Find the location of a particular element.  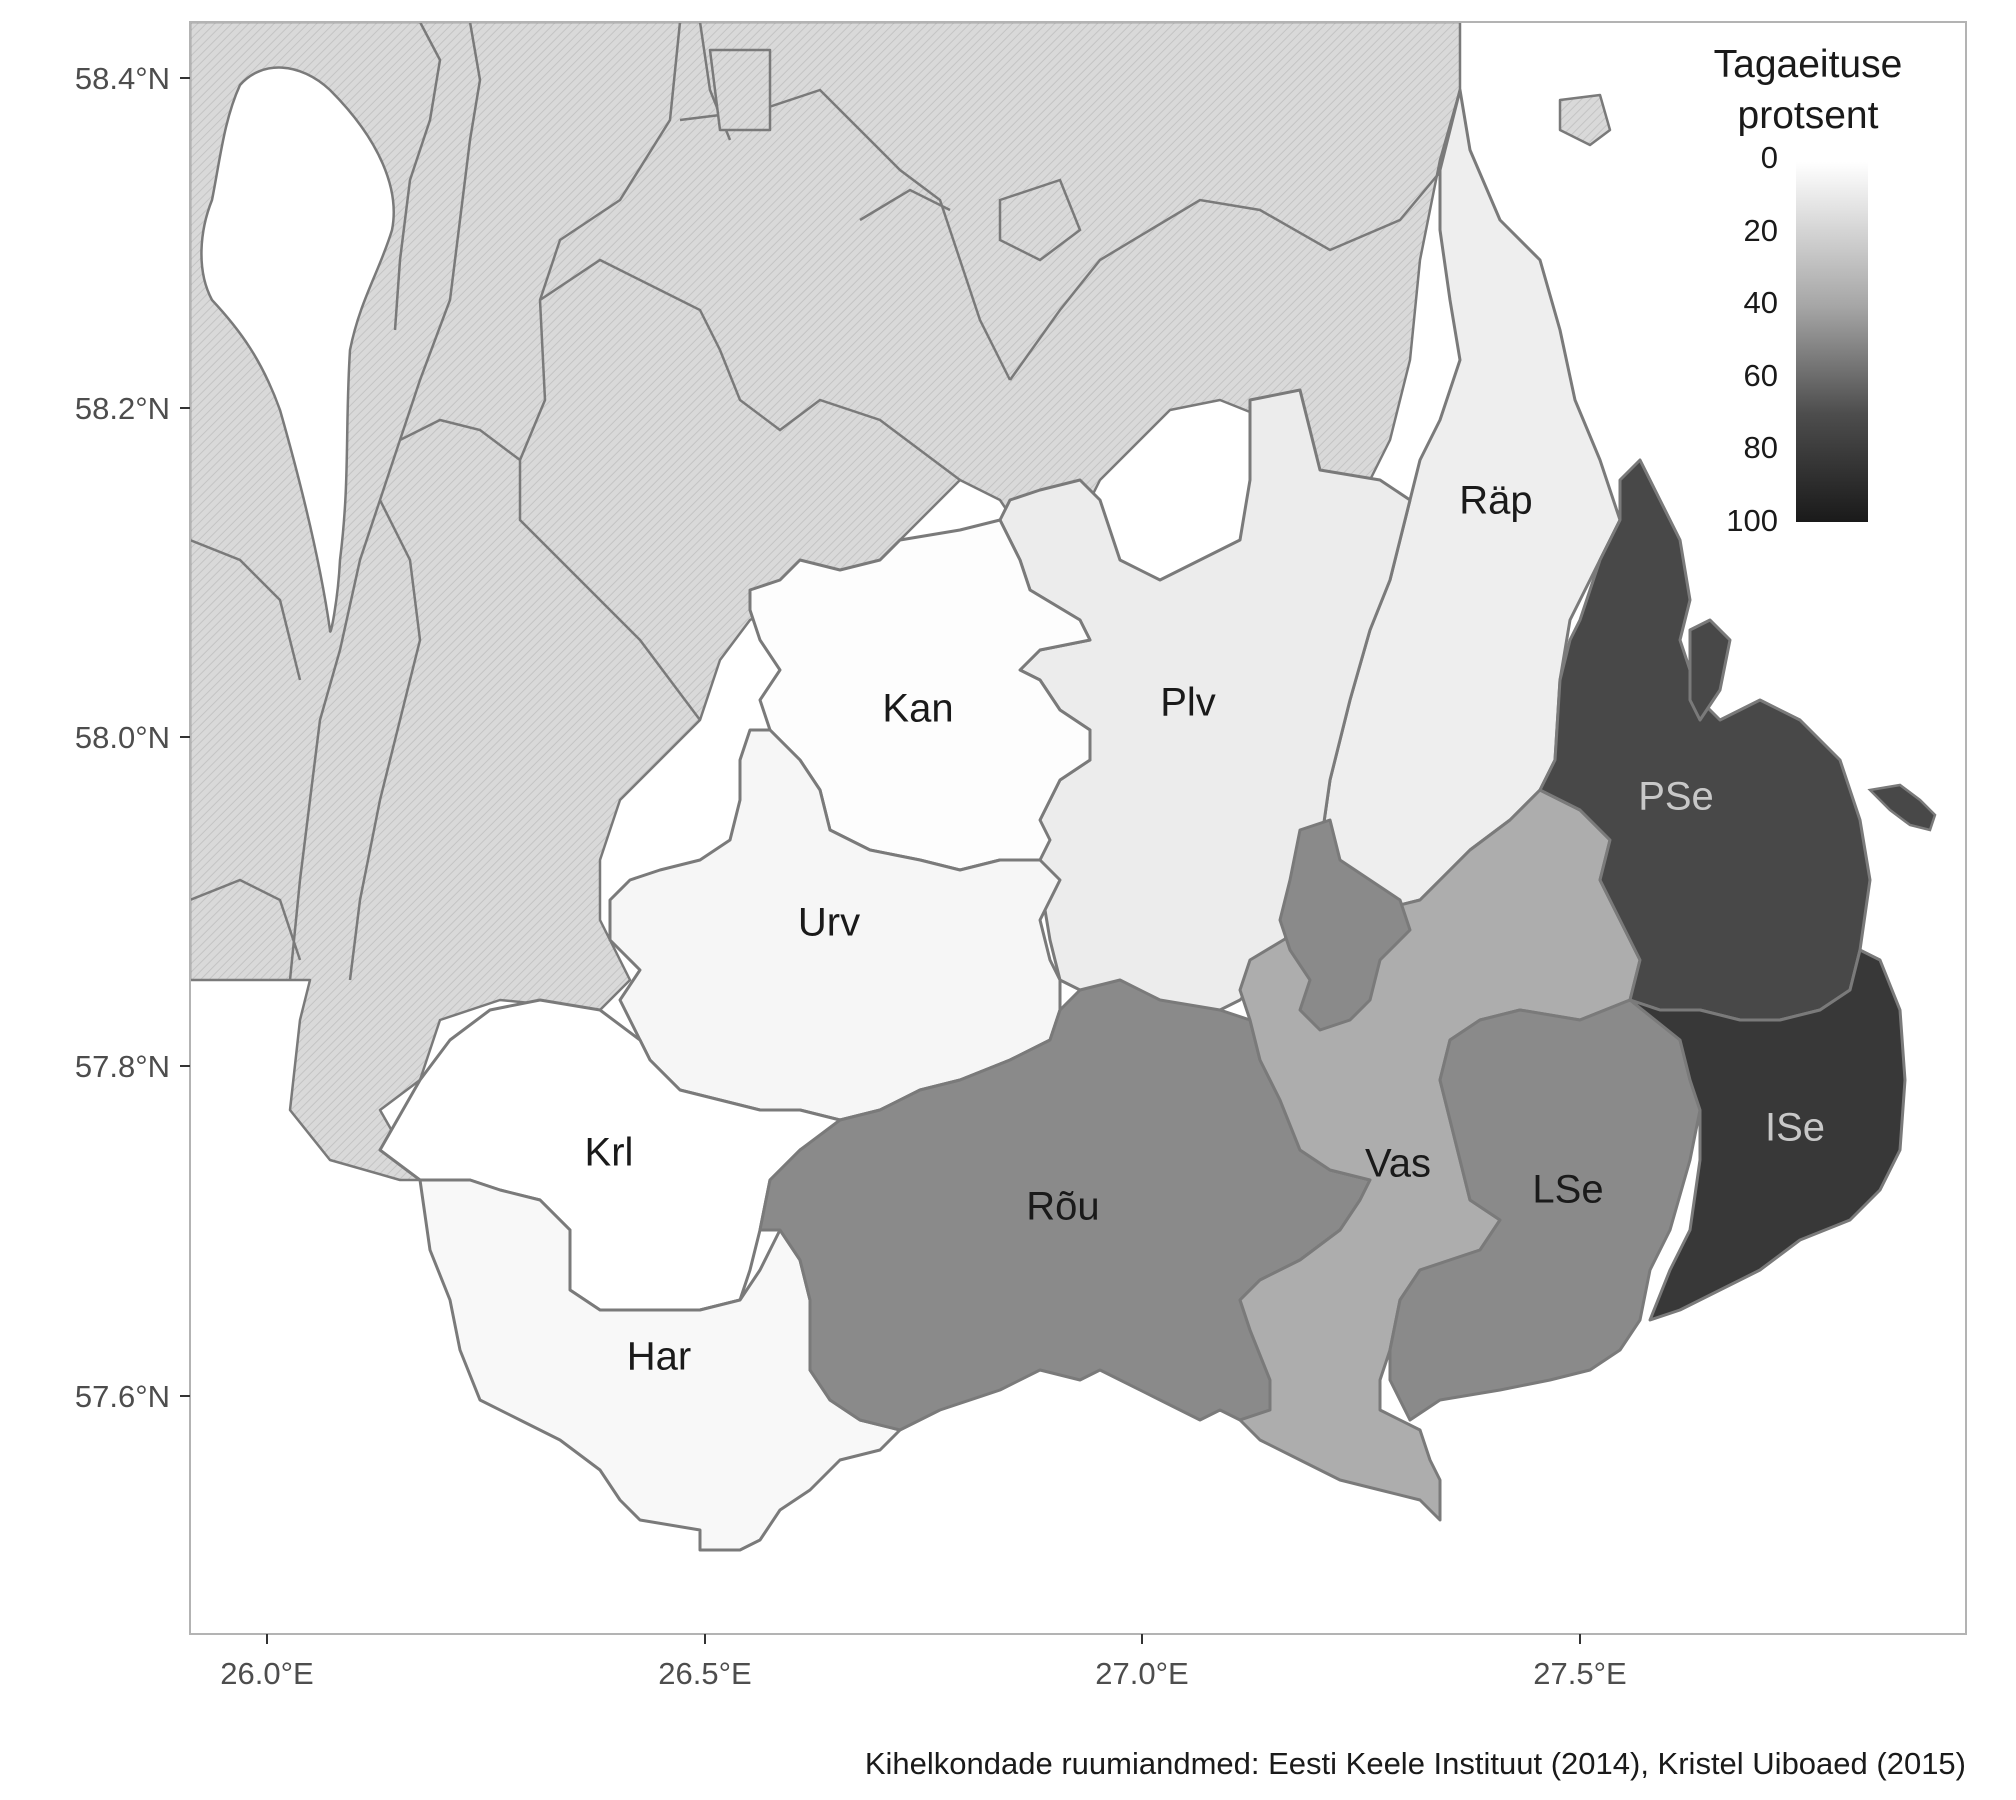

parish-label-rap: Räp is located at coordinates (1495, 501).